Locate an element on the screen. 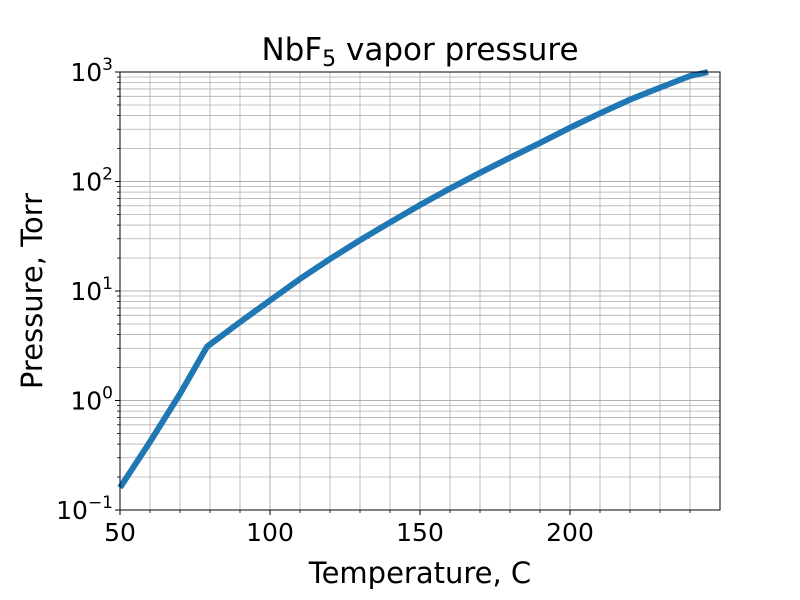 This screenshot has width=800, height=600. y-tick-label: 10⁰ is located at coordinates (91, 400).